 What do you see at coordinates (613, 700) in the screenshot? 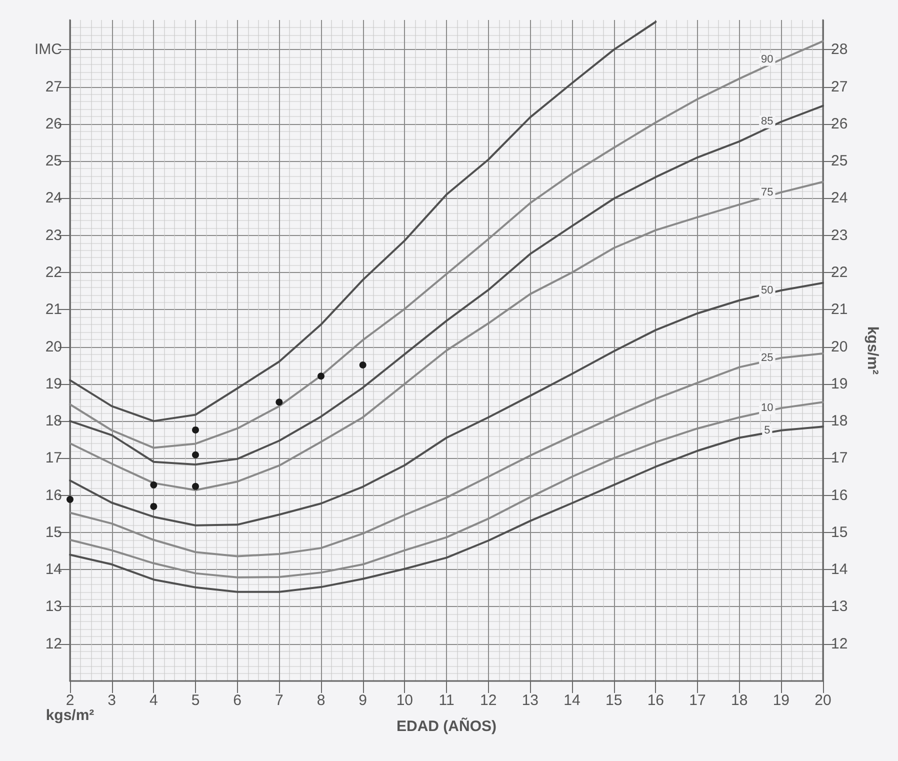
I see `x-tick-label: 15` at bounding box center [613, 700].